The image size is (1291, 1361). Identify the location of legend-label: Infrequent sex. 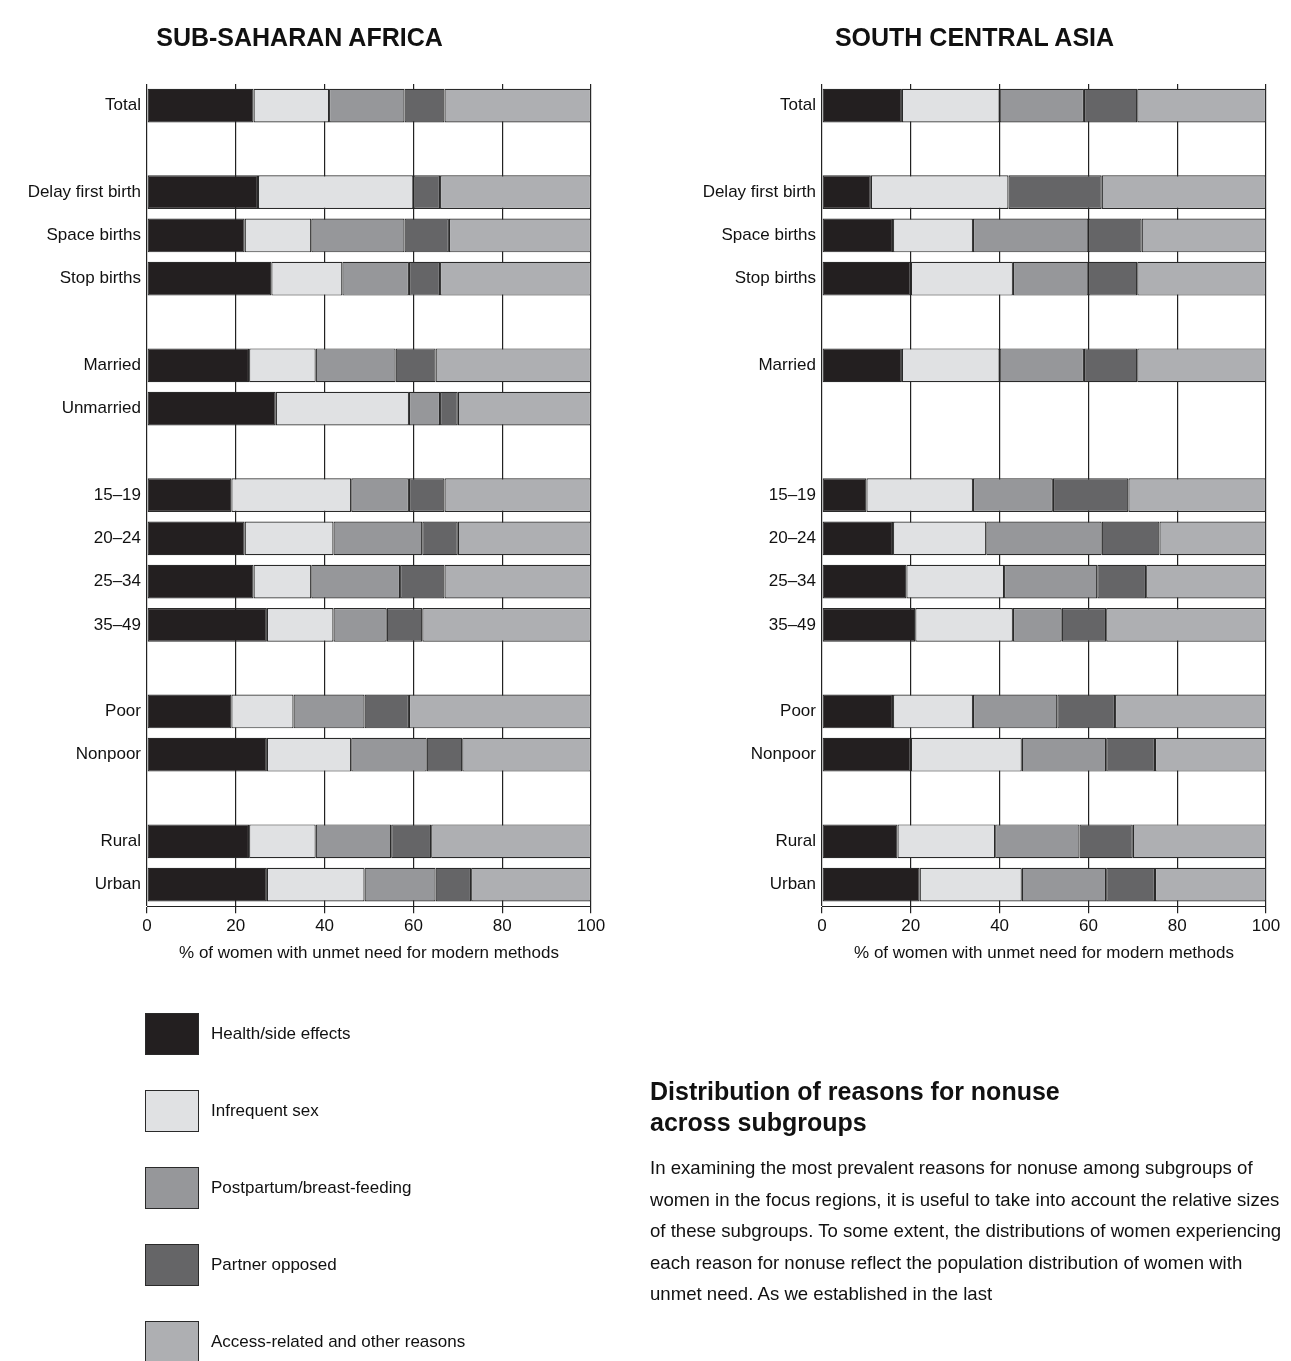
(265, 1110).